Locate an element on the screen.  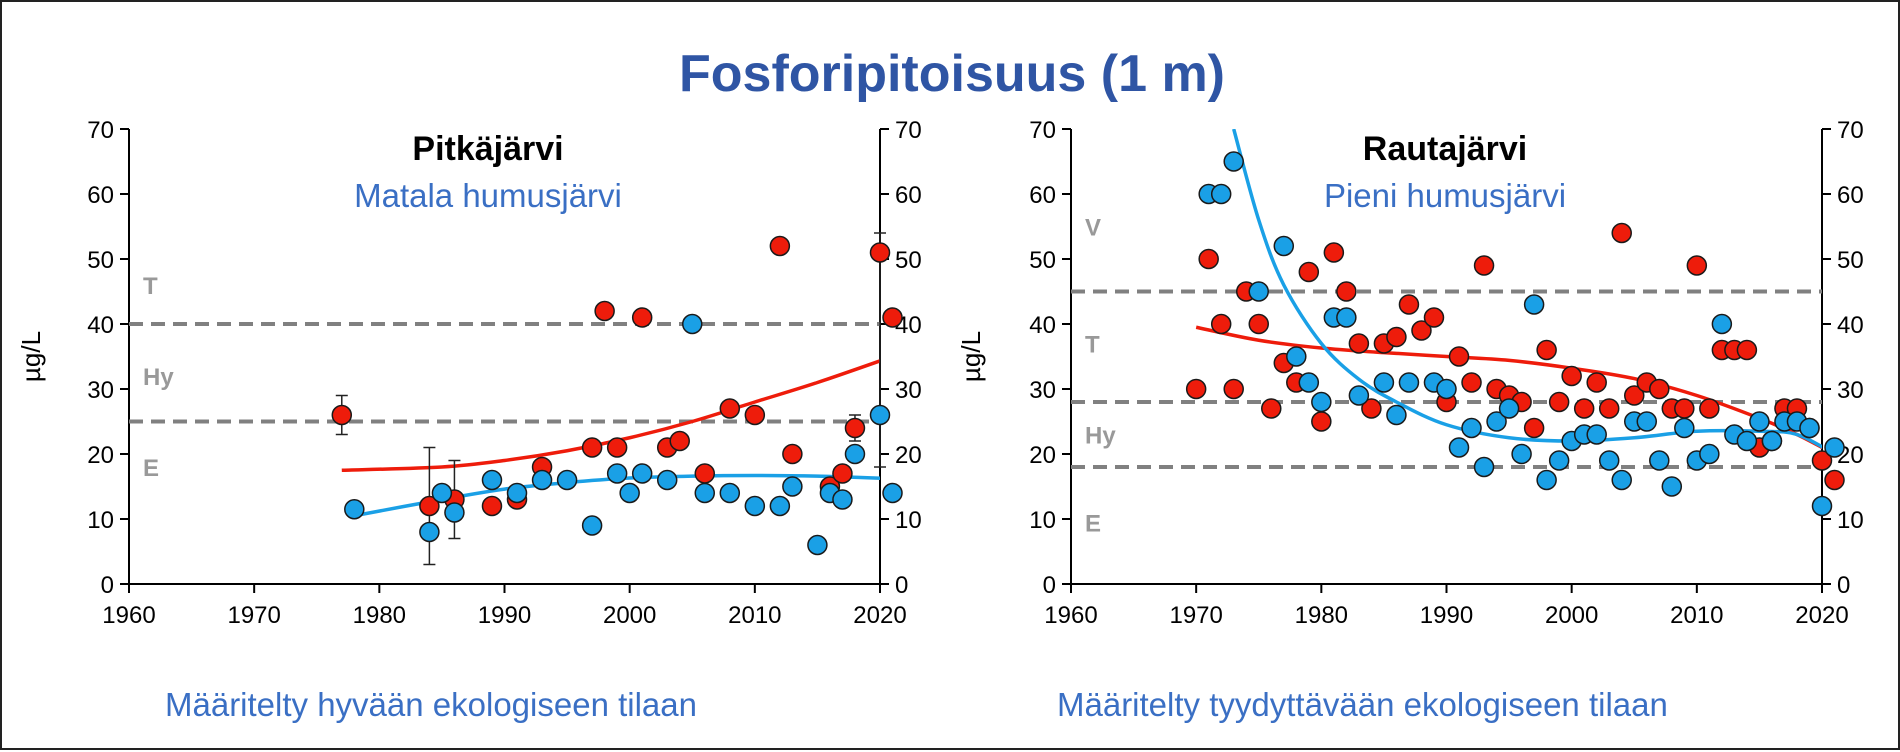
y-tick-label-right: 50 is located at coordinates (1850, 260).